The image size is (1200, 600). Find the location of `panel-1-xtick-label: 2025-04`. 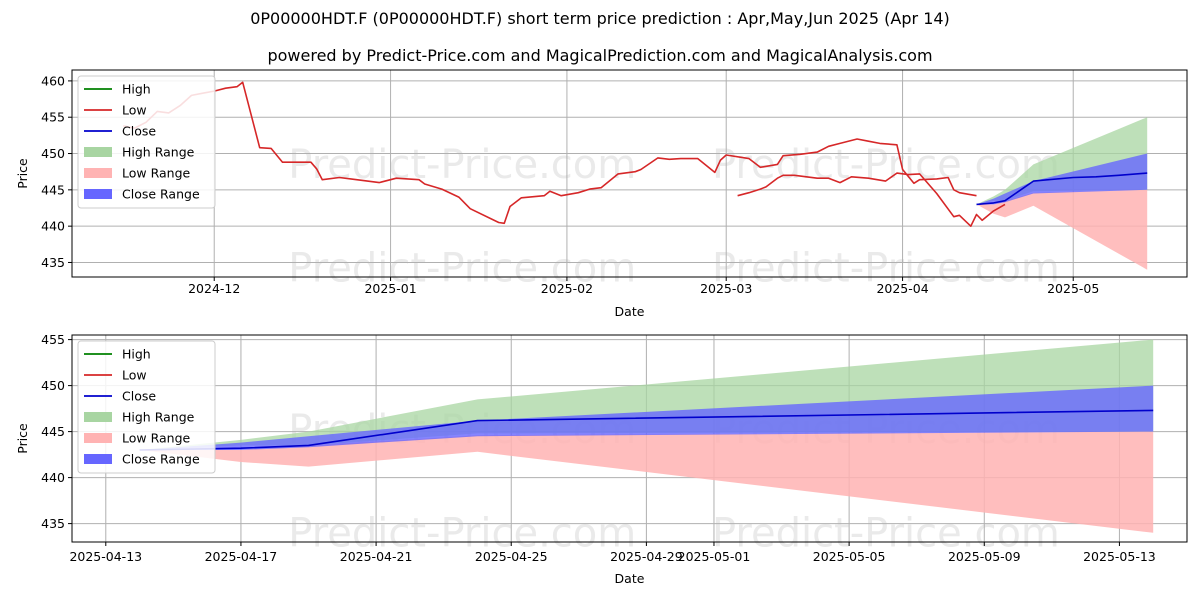

panel-1-xtick-label: 2025-04 is located at coordinates (902, 288).